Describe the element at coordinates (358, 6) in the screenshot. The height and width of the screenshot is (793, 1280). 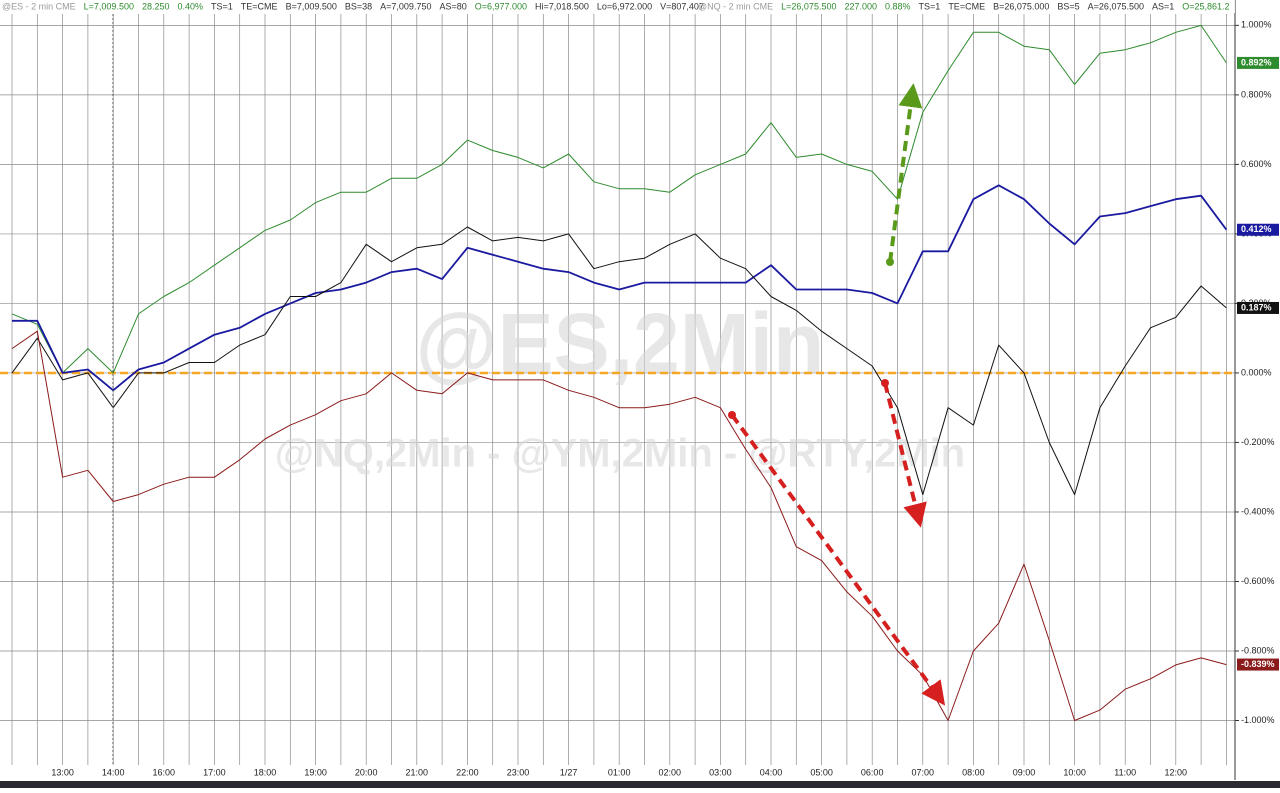
I see `header-item: BS=38` at that location.